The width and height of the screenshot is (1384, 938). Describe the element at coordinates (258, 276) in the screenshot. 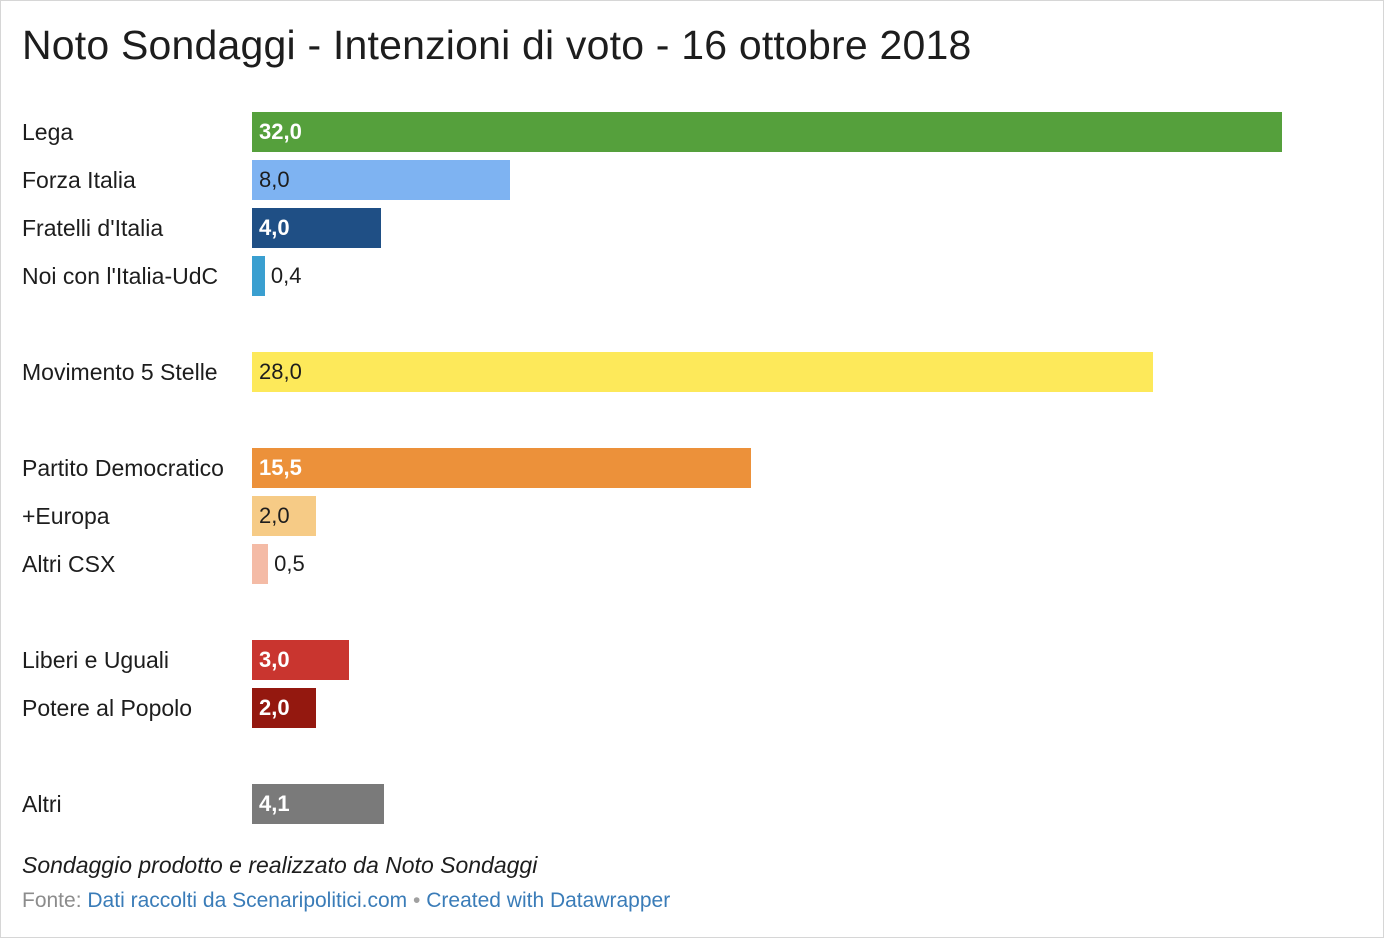

I see `bar-noi-con-l-italia-udc` at that location.